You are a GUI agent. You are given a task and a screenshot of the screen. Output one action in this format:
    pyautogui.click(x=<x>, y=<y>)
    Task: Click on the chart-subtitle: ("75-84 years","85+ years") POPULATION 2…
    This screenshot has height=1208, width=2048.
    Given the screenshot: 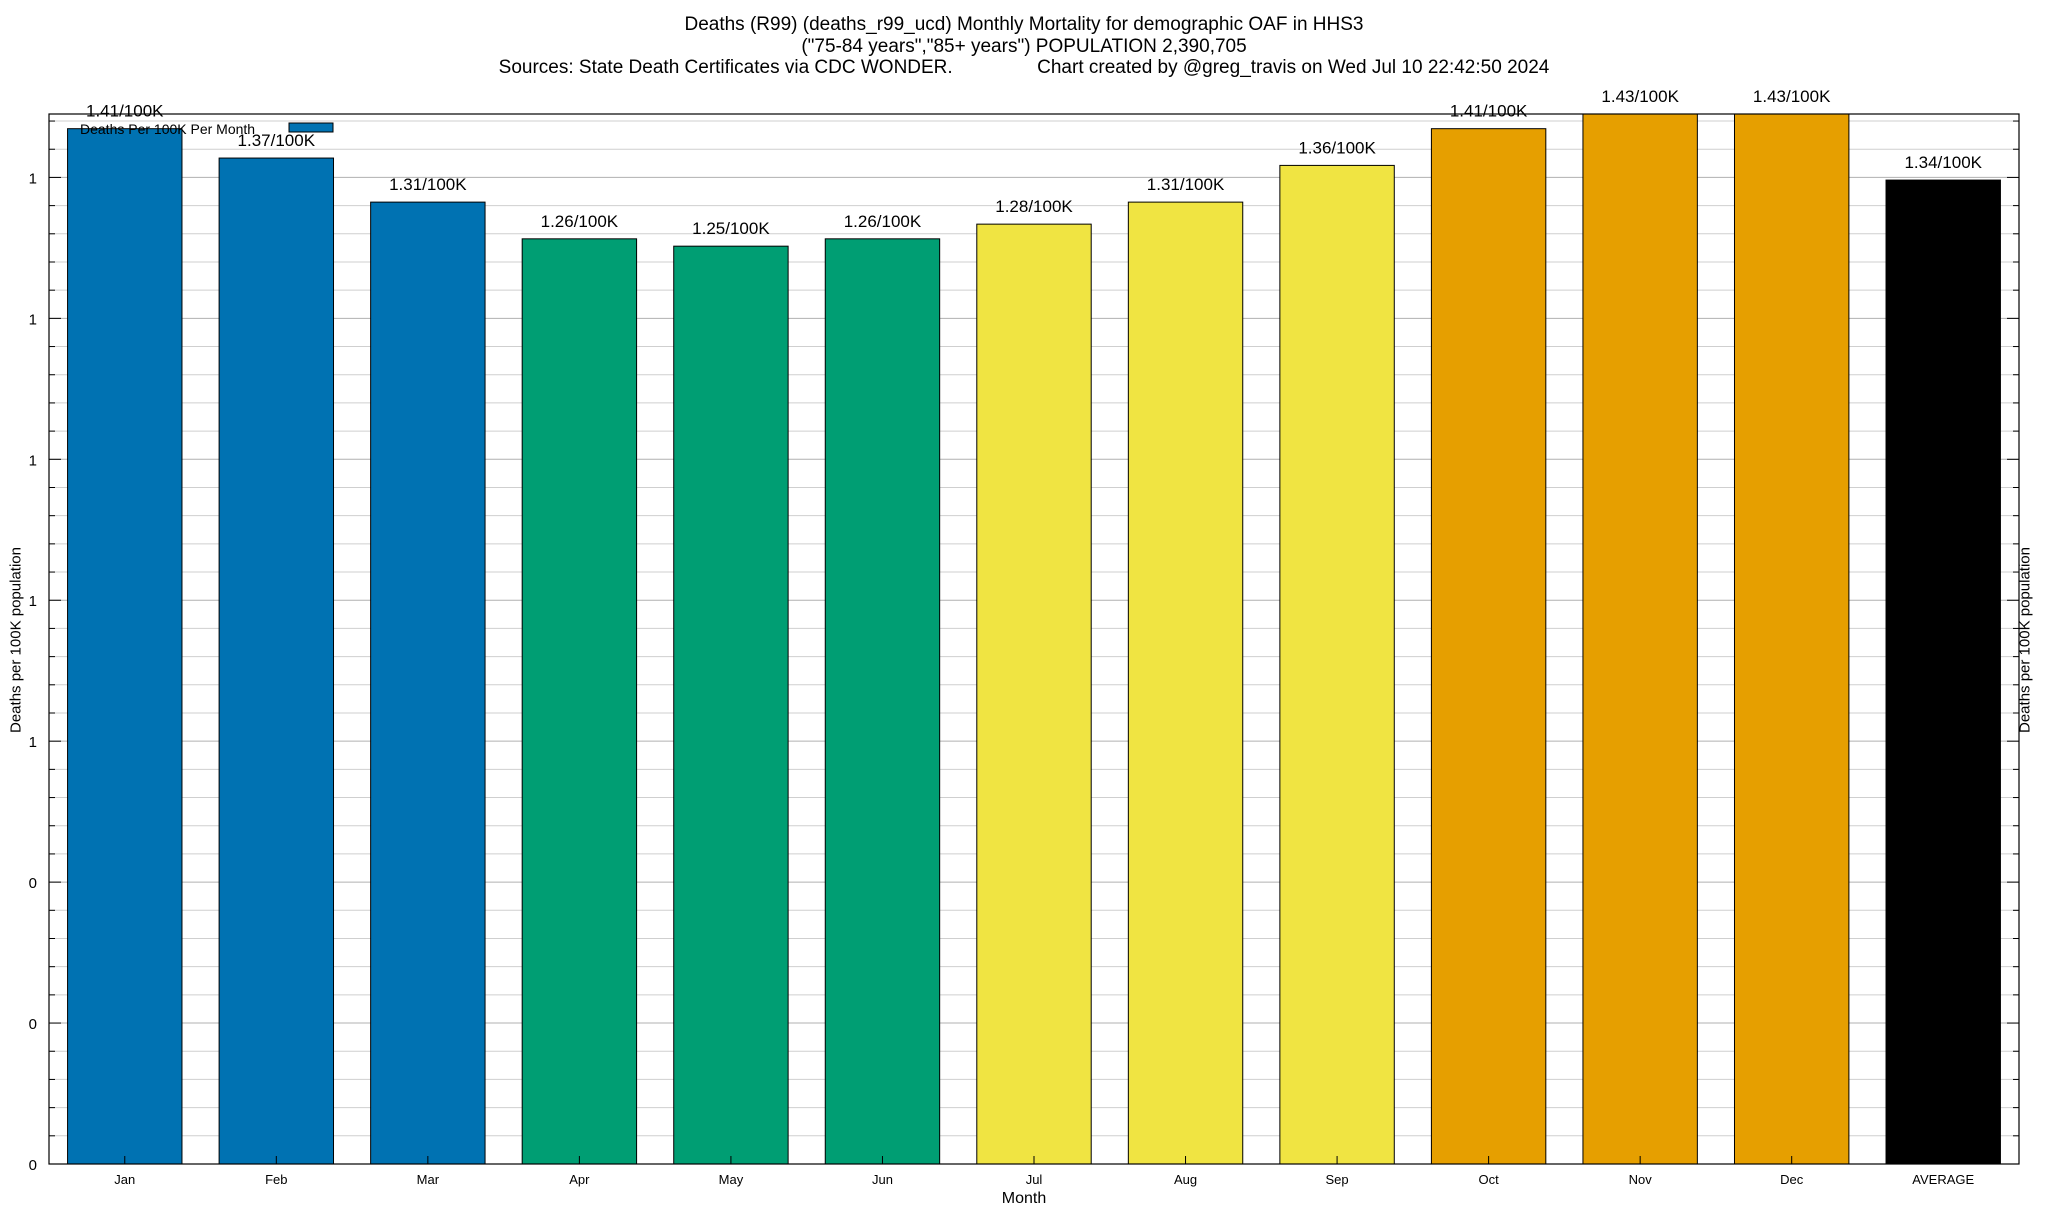 What is the action you would take?
    pyautogui.click(x=1024, y=46)
    